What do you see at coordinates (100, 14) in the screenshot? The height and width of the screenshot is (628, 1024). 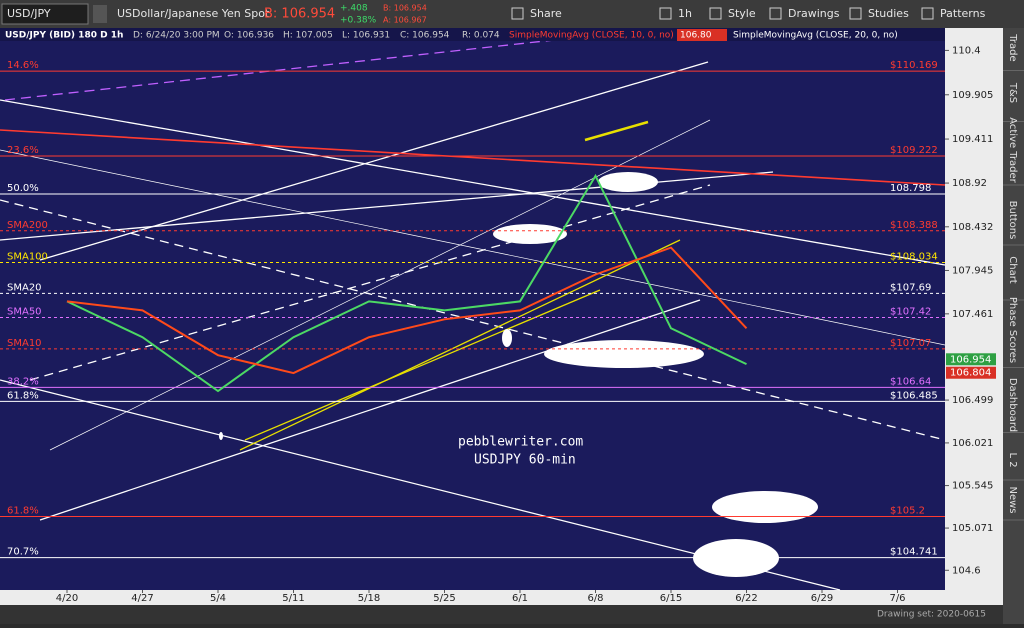 I see `icon` at bounding box center [100, 14].